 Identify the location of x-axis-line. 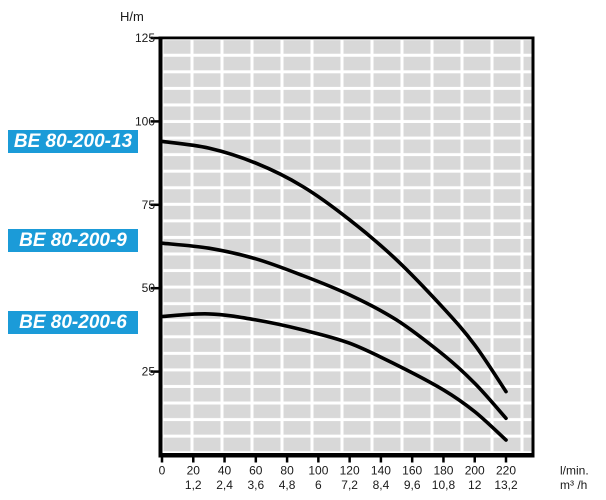
(346, 455).